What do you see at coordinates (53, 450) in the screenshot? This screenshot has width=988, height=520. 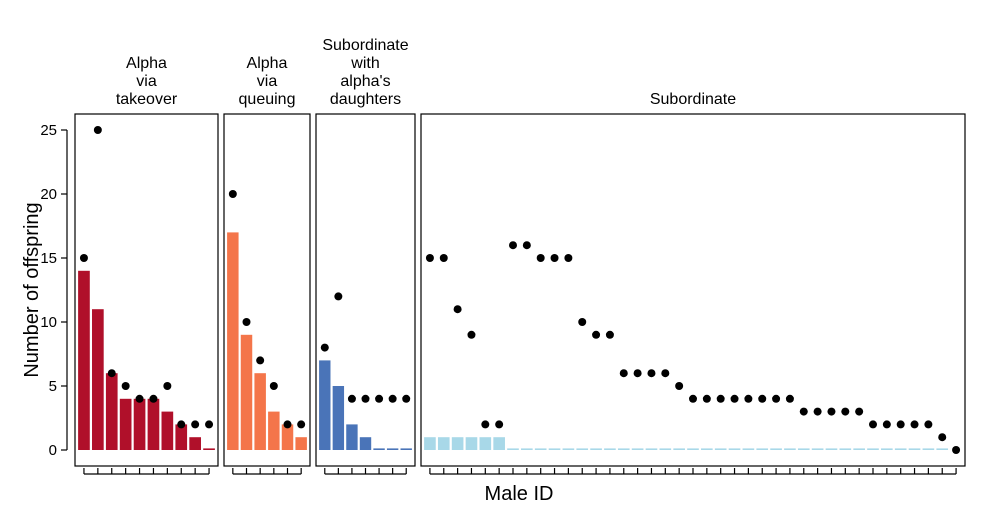 I see `y-tick-label: 0` at bounding box center [53, 450].